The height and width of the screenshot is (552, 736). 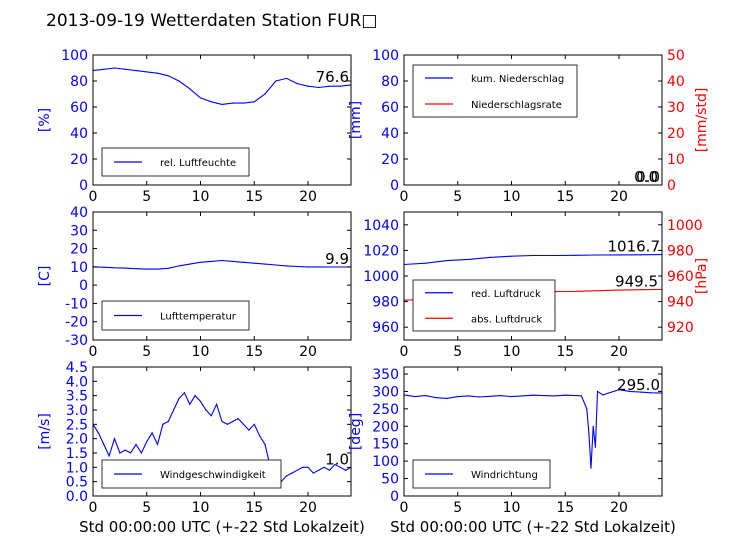 What do you see at coordinates (211, 21) in the screenshot?
I see `figure-title: 2013-09-19 Wetterdaten Station FUR□` at bounding box center [211, 21].